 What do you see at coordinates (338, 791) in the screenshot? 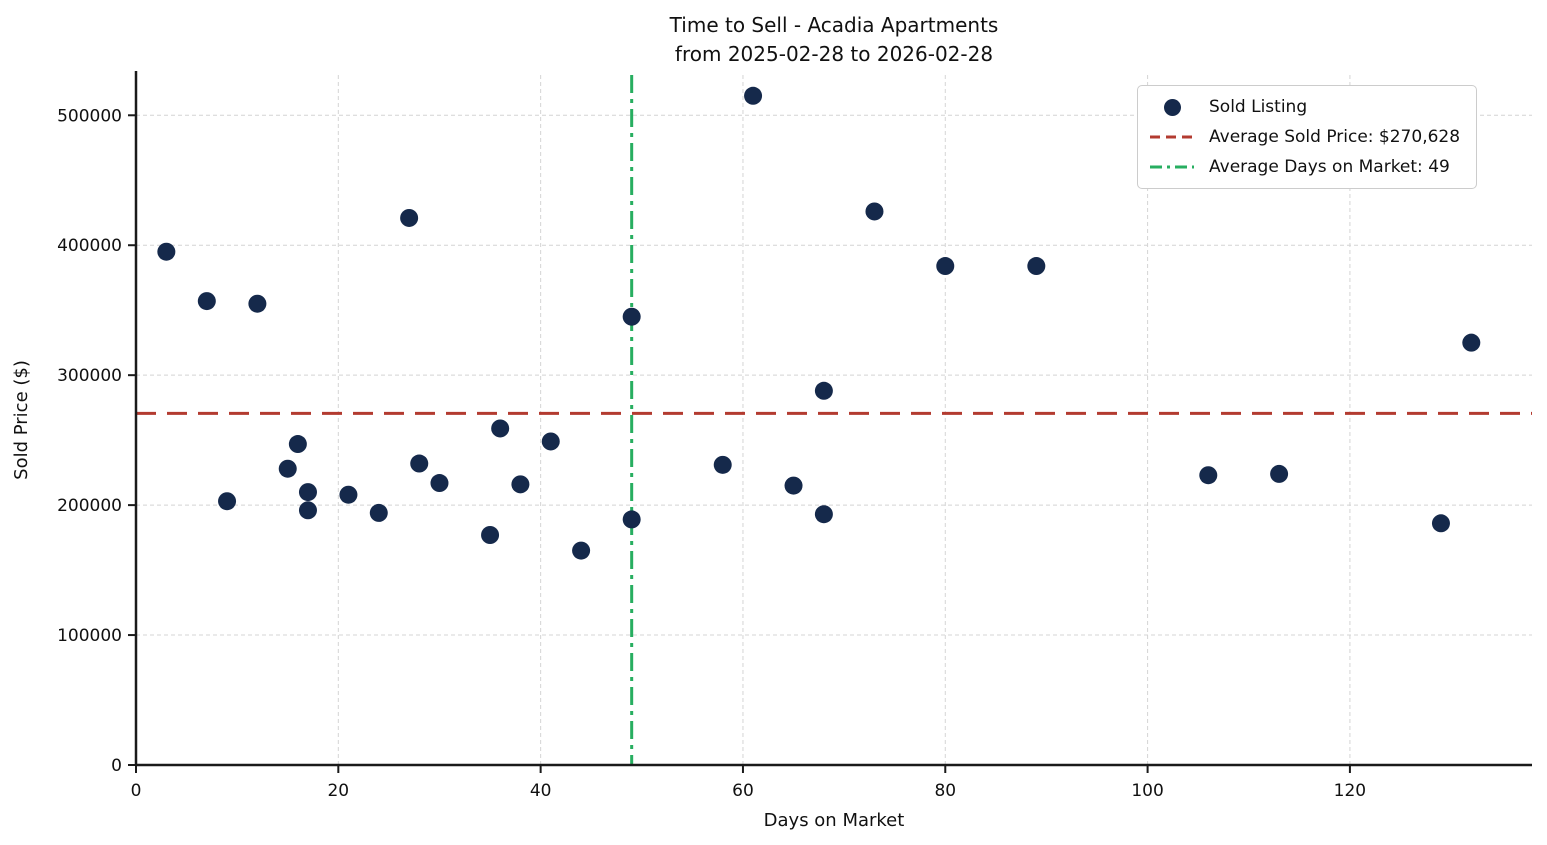
I see `x-tick-label: 20` at bounding box center [338, 791].